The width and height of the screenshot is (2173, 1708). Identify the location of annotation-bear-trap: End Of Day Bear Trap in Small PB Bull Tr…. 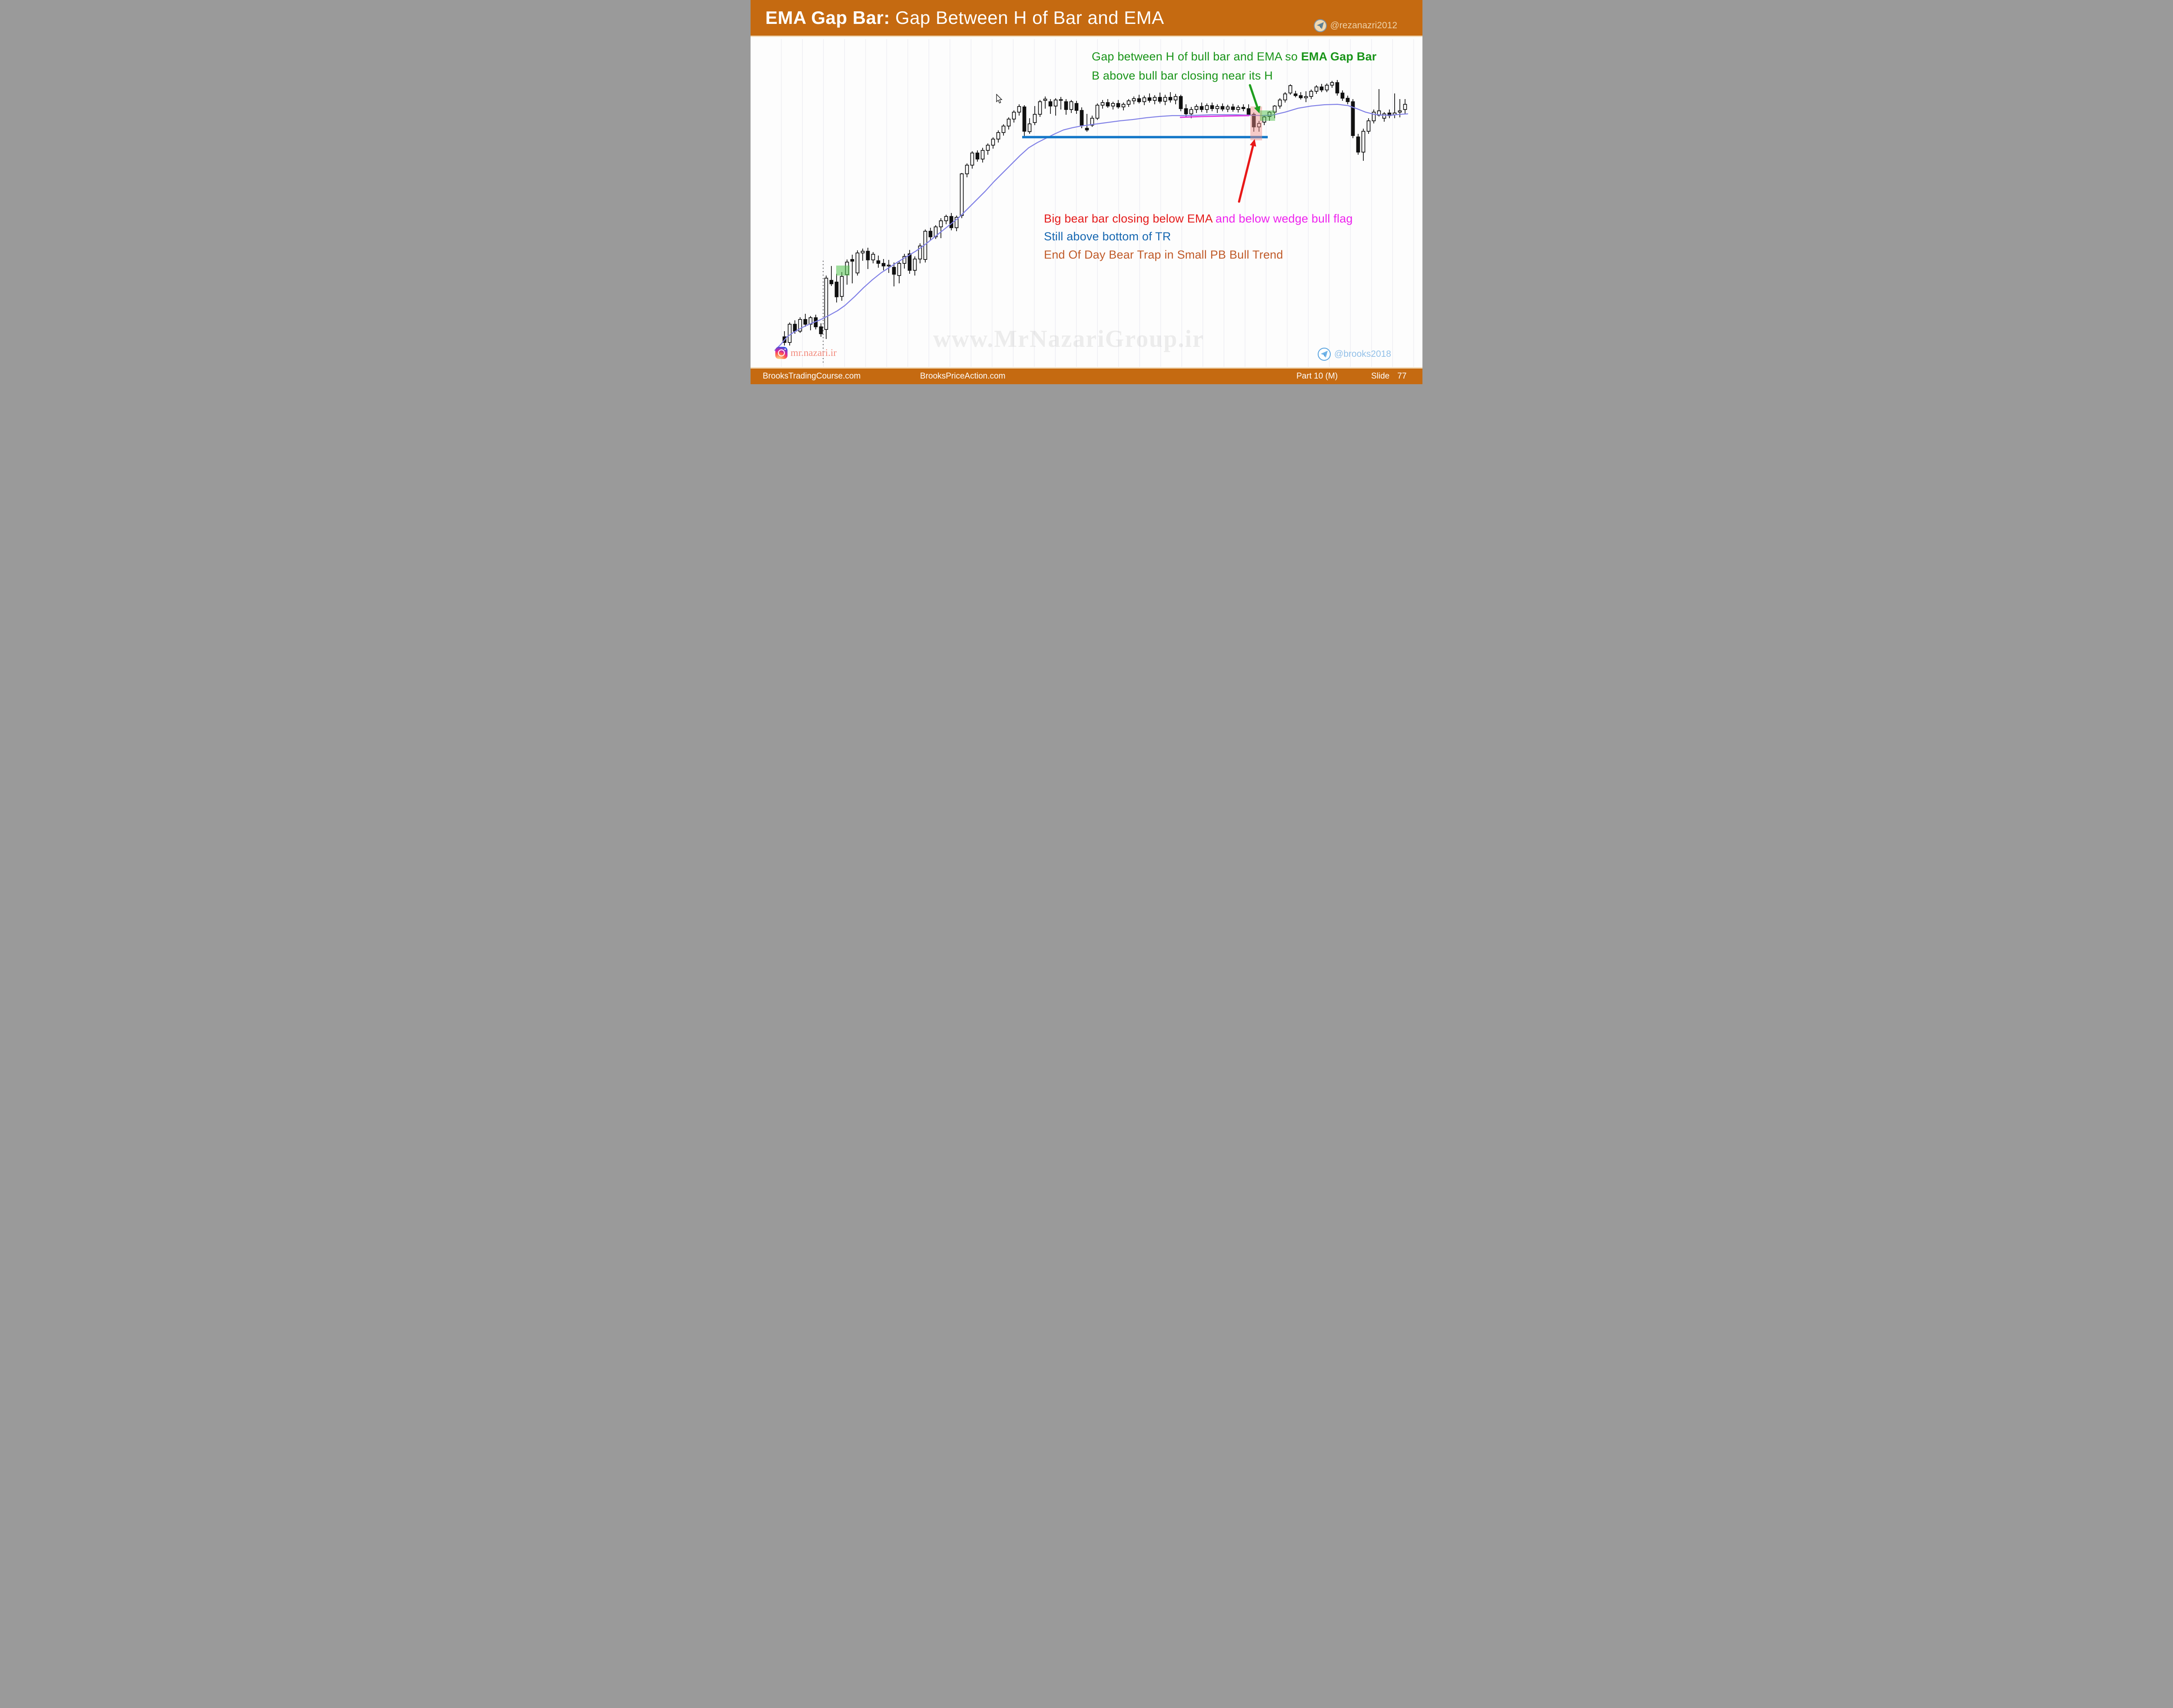
(1163, 254).